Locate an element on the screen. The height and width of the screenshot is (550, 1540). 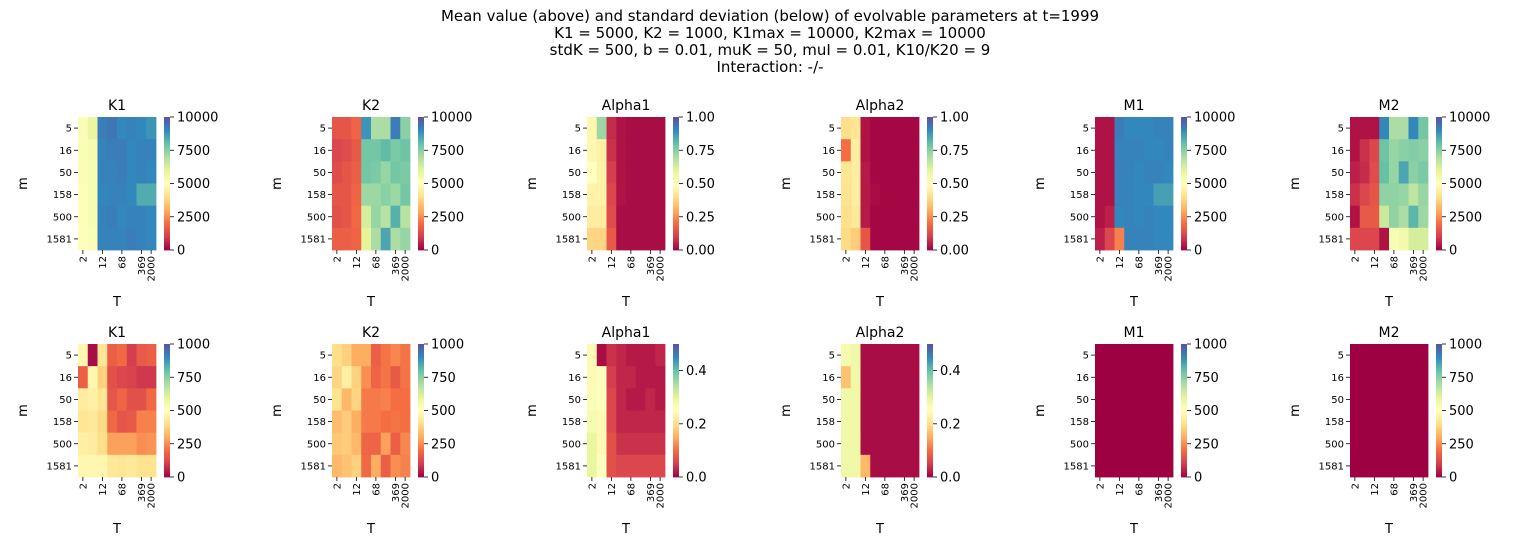
y-tick-label: 500 is located at coordinates (571, 217).